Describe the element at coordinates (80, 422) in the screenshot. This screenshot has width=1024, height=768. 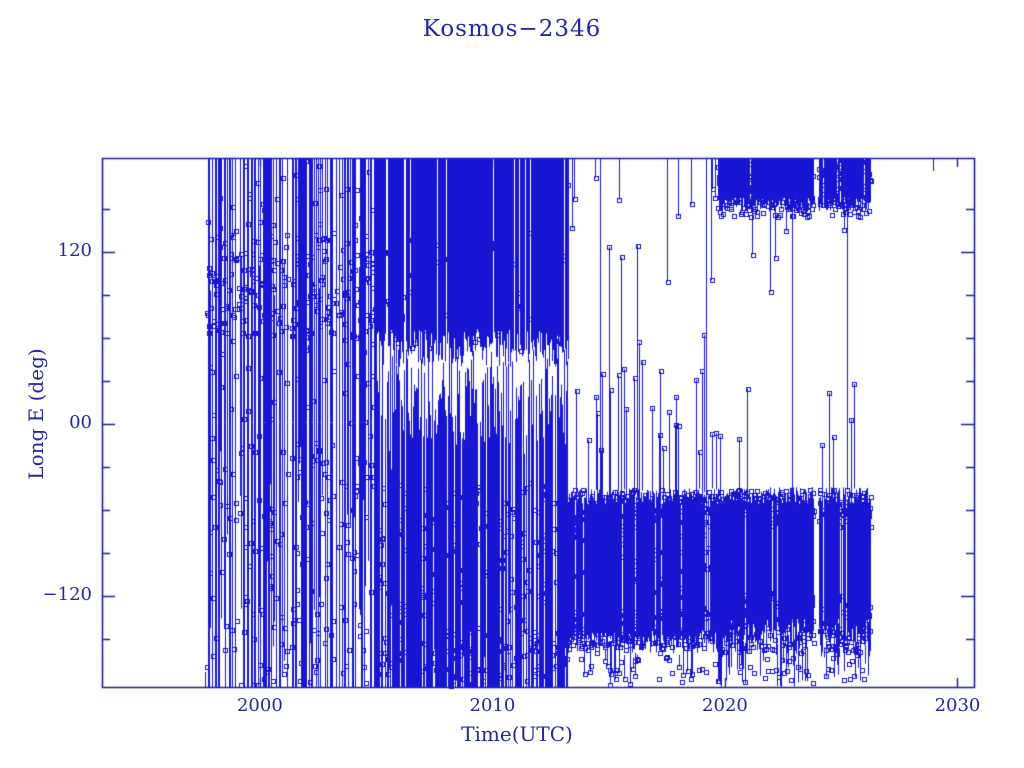
I see `y-tick-label: 00` at that location.